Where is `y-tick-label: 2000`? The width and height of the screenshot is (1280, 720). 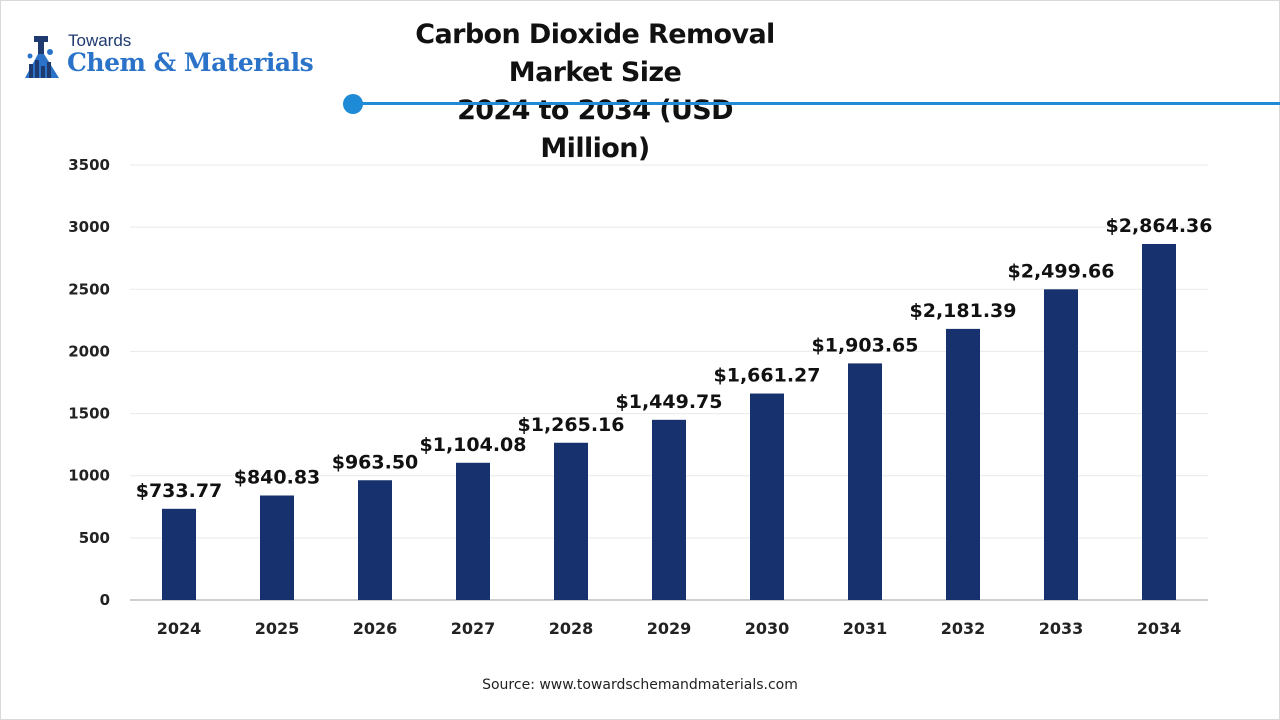 y-tick-label: 2000 is located at coordinates (89, 351).